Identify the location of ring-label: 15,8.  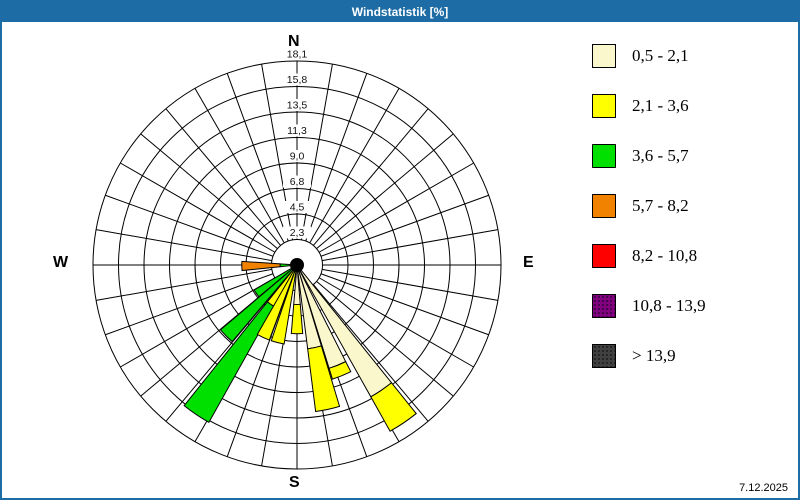
(297, 80).